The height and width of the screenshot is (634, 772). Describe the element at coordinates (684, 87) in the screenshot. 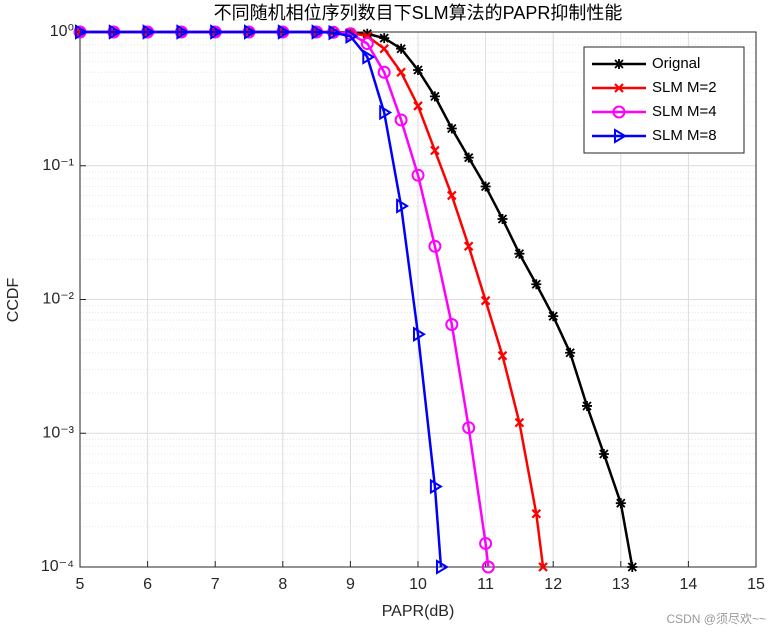

I see `legend-label: SLM M=2` at that location.